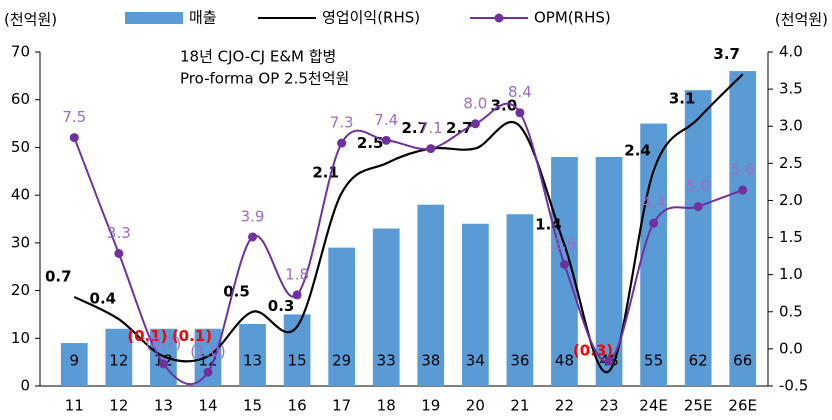 The image size is (832, 420). I want to click on data-label: 0.5, so click(236, 291).